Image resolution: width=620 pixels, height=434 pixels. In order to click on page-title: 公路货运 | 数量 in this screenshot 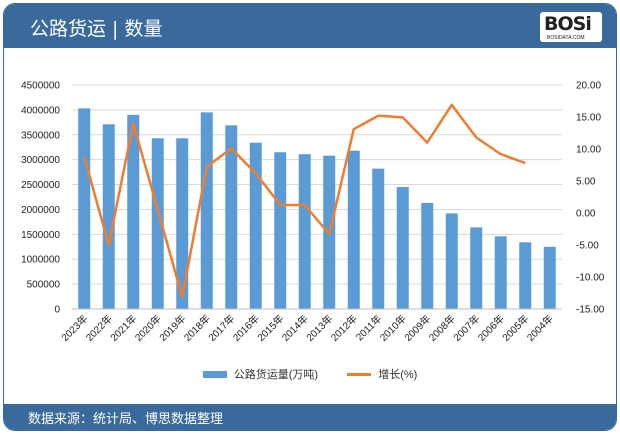, I will do `click(96, 29)`.